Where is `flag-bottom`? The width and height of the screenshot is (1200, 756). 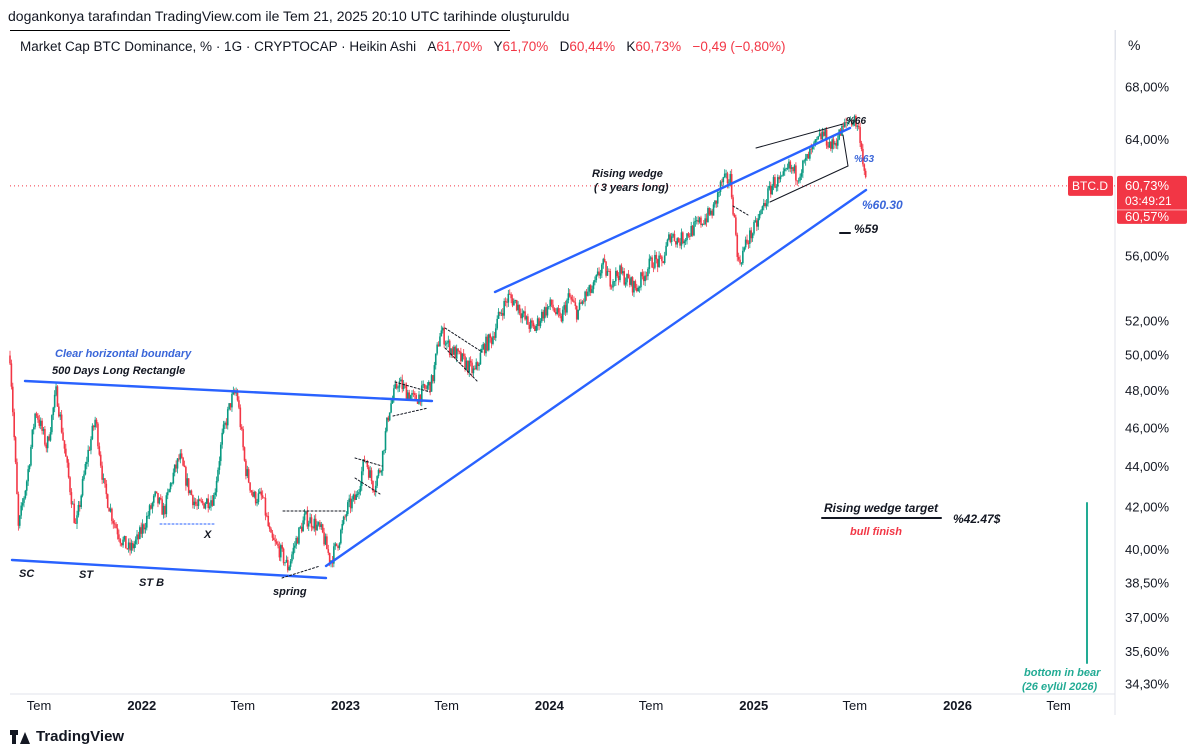 flag-bottom is located at coordinates (461, 365).